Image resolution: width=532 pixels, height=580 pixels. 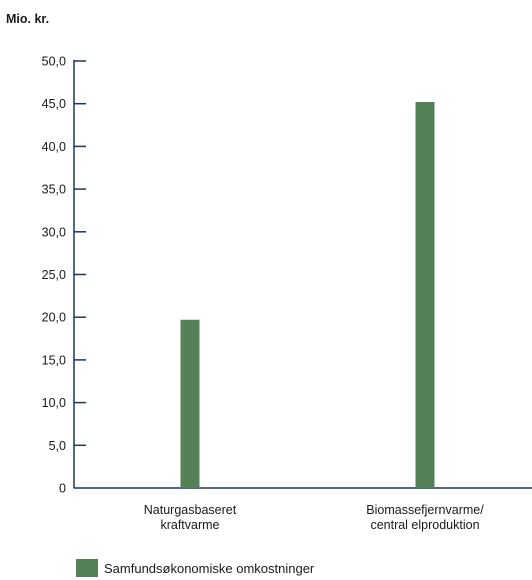 What do you see at coordinates (54, 318) in the screenshot?
I see `y-tick-label: 20,0` at bounding box center [54, 318].